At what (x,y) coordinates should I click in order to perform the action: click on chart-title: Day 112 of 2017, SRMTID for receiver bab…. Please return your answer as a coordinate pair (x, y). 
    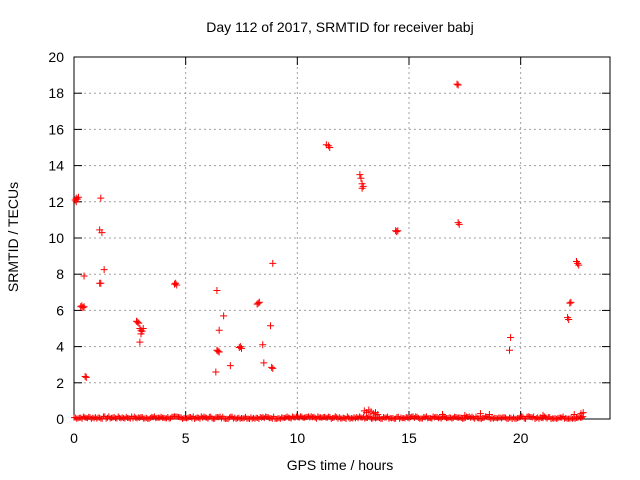
    Looking at the image, I should click on (339, 27).